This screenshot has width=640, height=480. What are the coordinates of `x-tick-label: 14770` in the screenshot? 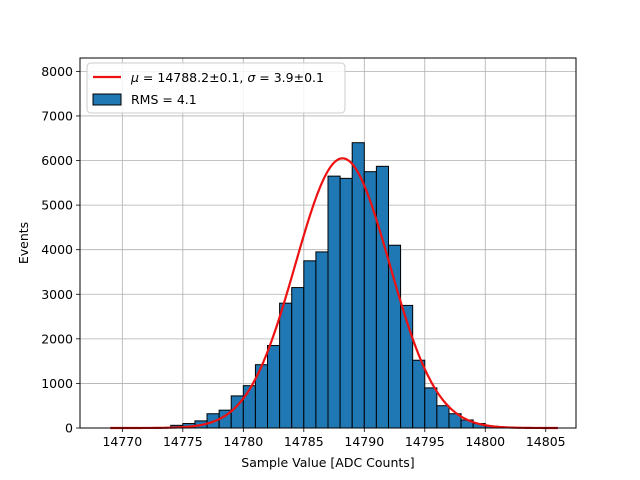 It's located at (122, 441).